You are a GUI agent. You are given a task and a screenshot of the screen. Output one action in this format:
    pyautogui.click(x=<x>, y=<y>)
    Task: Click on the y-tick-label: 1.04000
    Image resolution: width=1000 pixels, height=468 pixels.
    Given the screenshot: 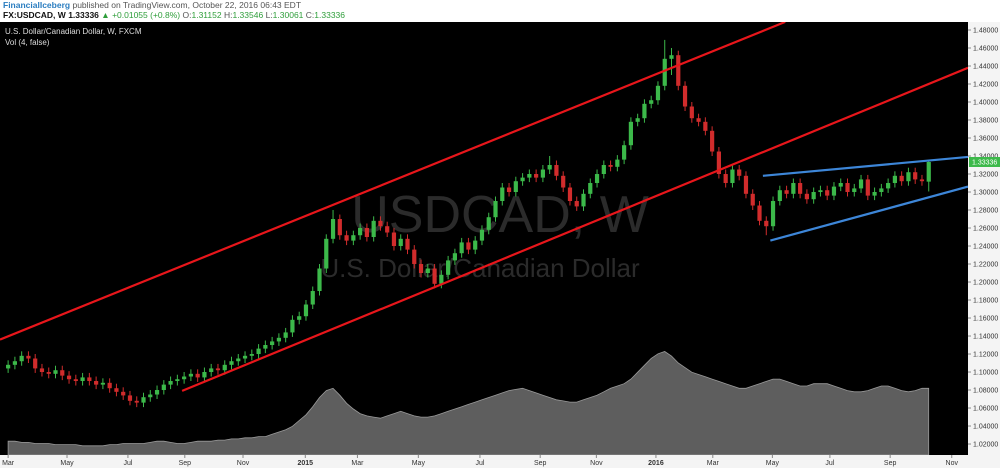 What is the action you would take?
    pyautogui.click(x=985, y=427)
    